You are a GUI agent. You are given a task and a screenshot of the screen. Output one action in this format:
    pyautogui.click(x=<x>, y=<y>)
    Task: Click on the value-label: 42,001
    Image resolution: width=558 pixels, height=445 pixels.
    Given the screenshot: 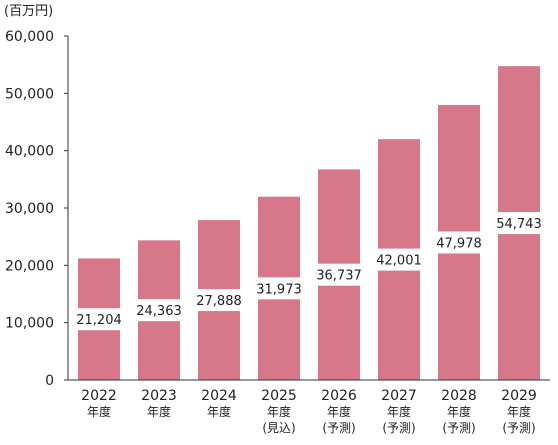 What is the action you would take?
    pyautogui.click(x=399, y=261)
    